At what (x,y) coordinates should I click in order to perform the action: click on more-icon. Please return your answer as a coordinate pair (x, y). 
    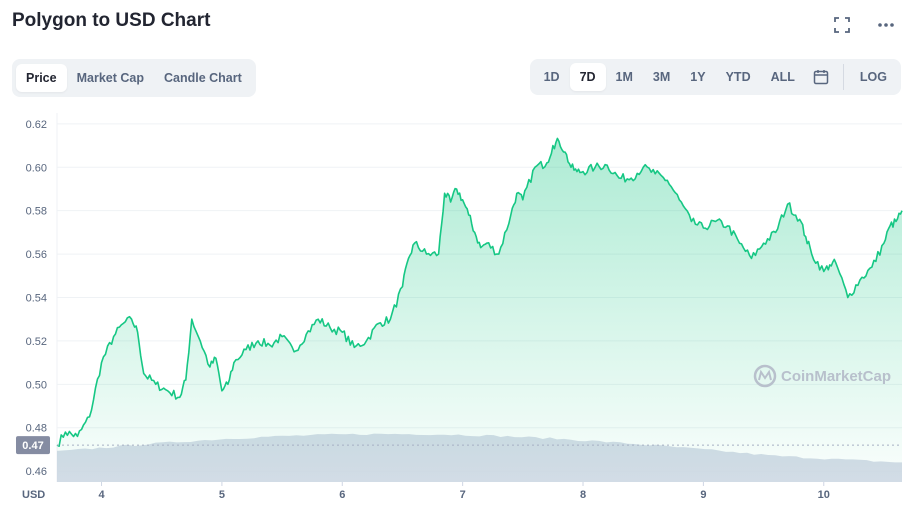
    Looking at the image, I should click on (886, 25).